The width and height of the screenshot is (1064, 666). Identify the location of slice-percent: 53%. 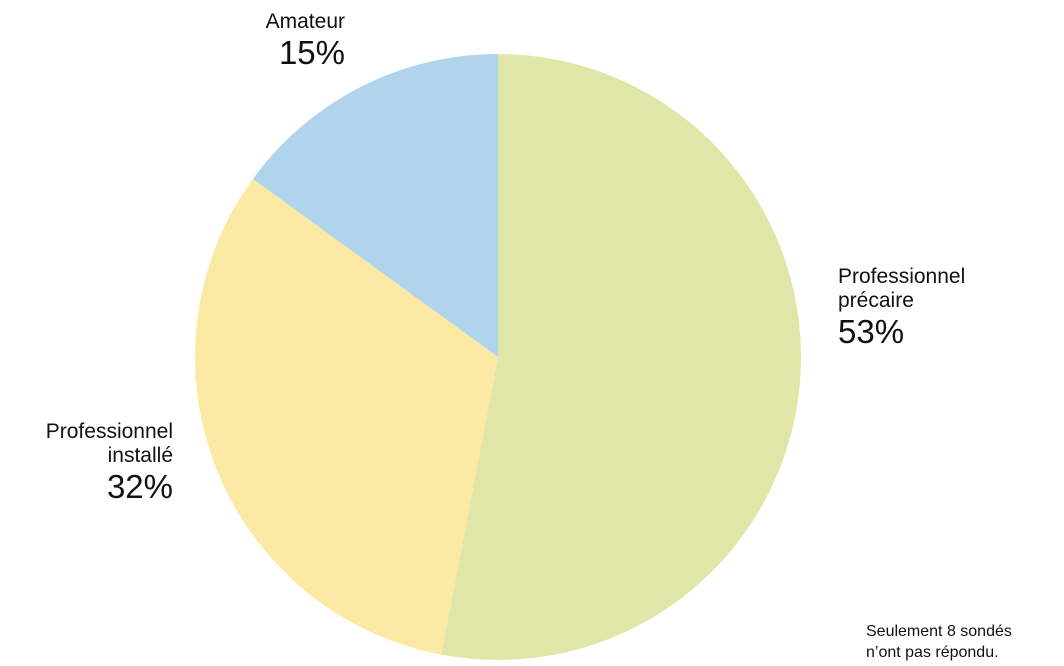
(871, 332).